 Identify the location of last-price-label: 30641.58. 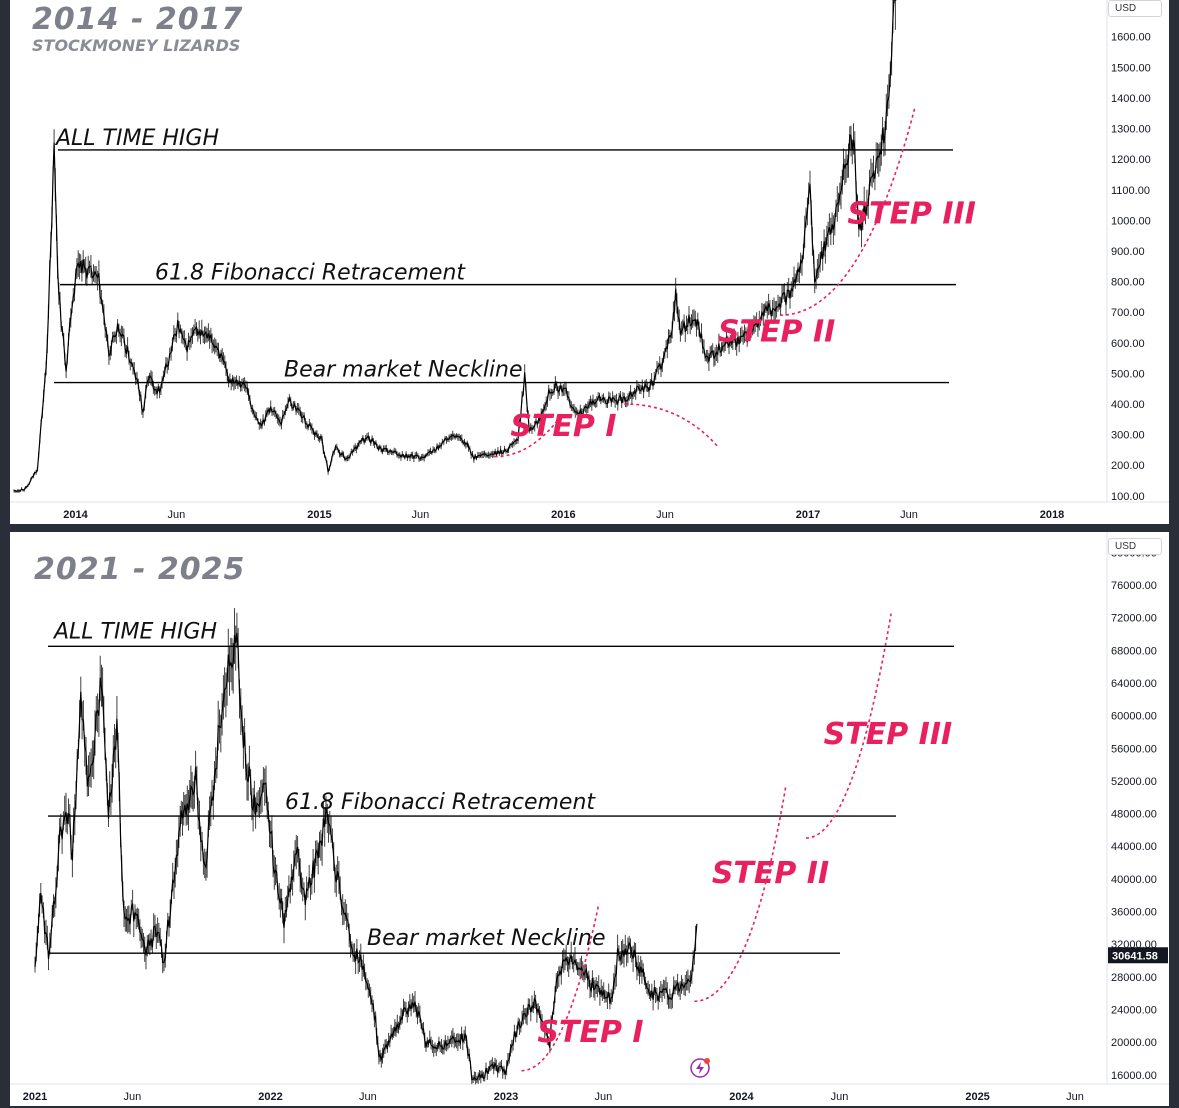
(1135, 956).